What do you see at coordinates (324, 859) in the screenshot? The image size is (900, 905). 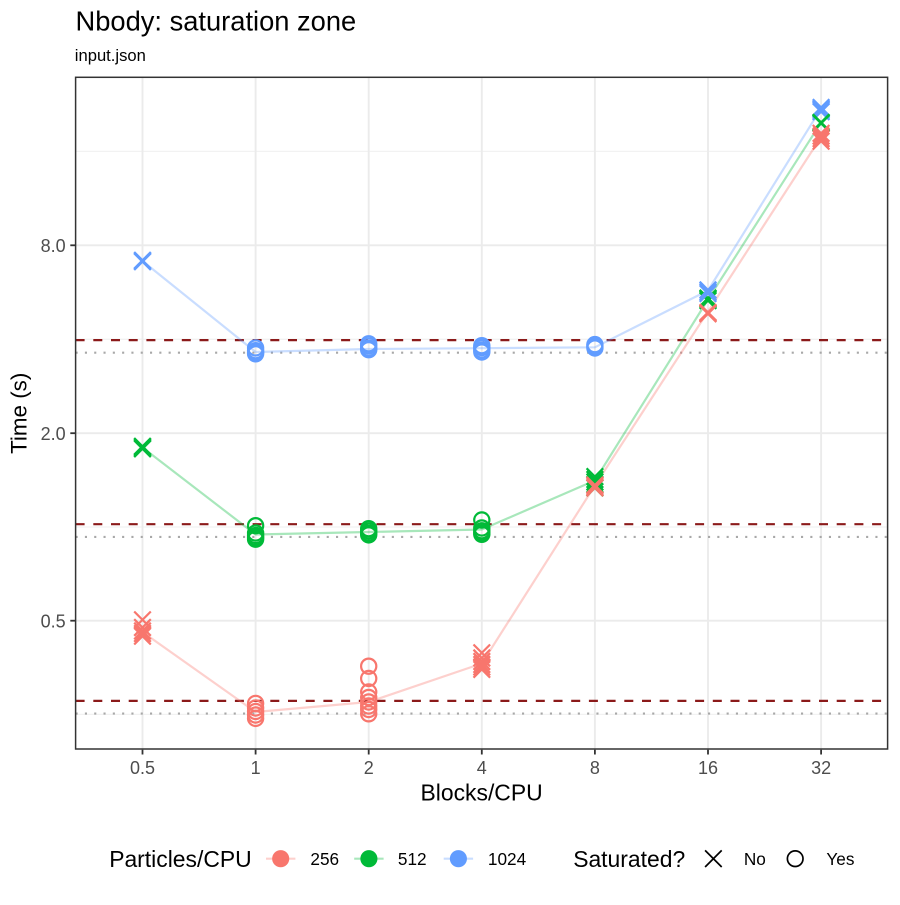 I see `svg-text: 256` at bounding box center [324, 859].